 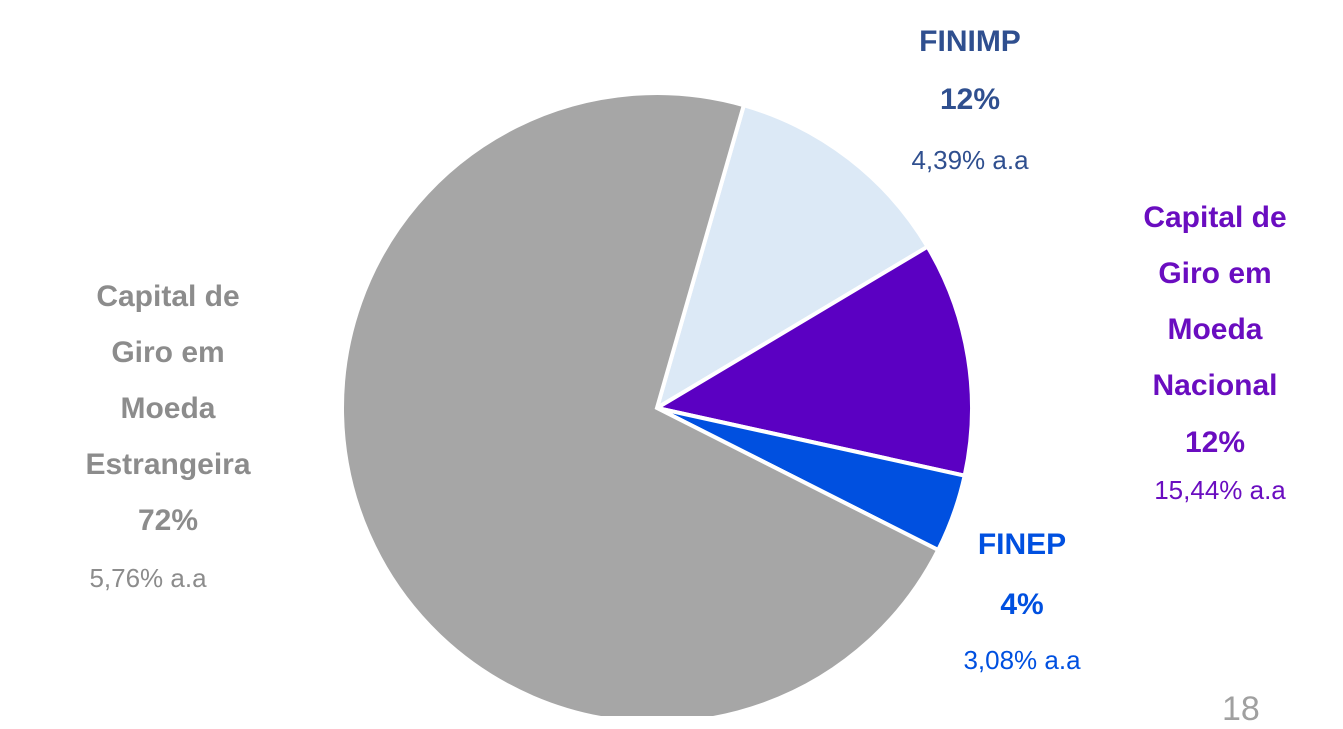 What do you see at coordinates (1022, 544) in the screenshot?
I see `slice-name: FINEP` at bounding box center [1022, 544].